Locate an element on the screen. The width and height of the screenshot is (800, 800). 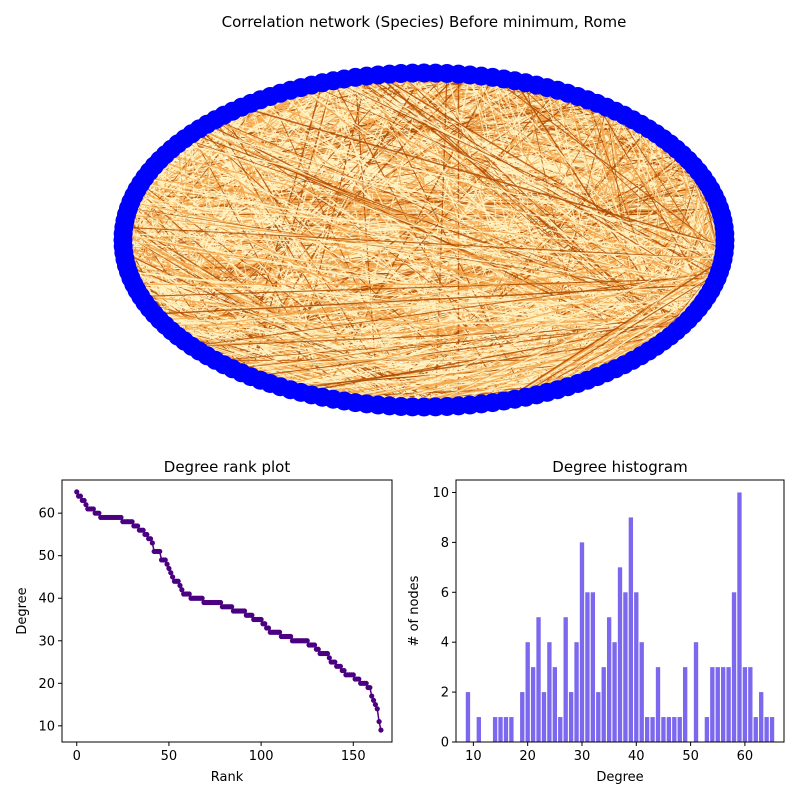
hist-x-tick-label: 20 is located at coordinates (527, 756).